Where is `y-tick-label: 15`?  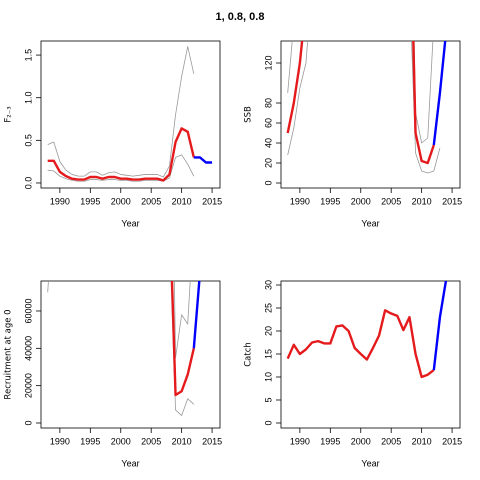
y-tick-label: 15 is located at coordinates (268, 354).